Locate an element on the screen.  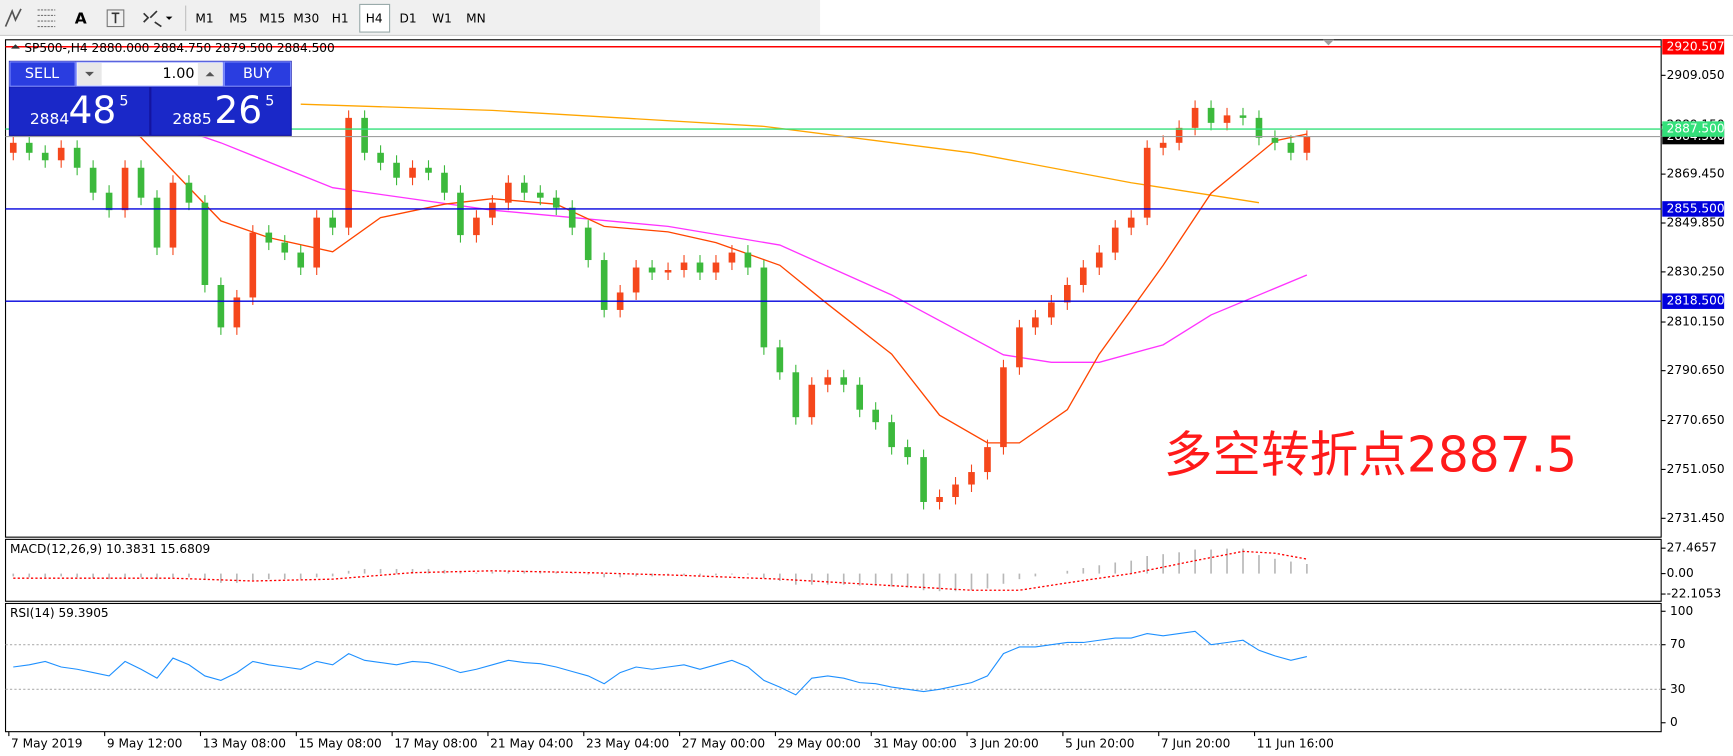
label-tool is located at coordinates (115, 18).